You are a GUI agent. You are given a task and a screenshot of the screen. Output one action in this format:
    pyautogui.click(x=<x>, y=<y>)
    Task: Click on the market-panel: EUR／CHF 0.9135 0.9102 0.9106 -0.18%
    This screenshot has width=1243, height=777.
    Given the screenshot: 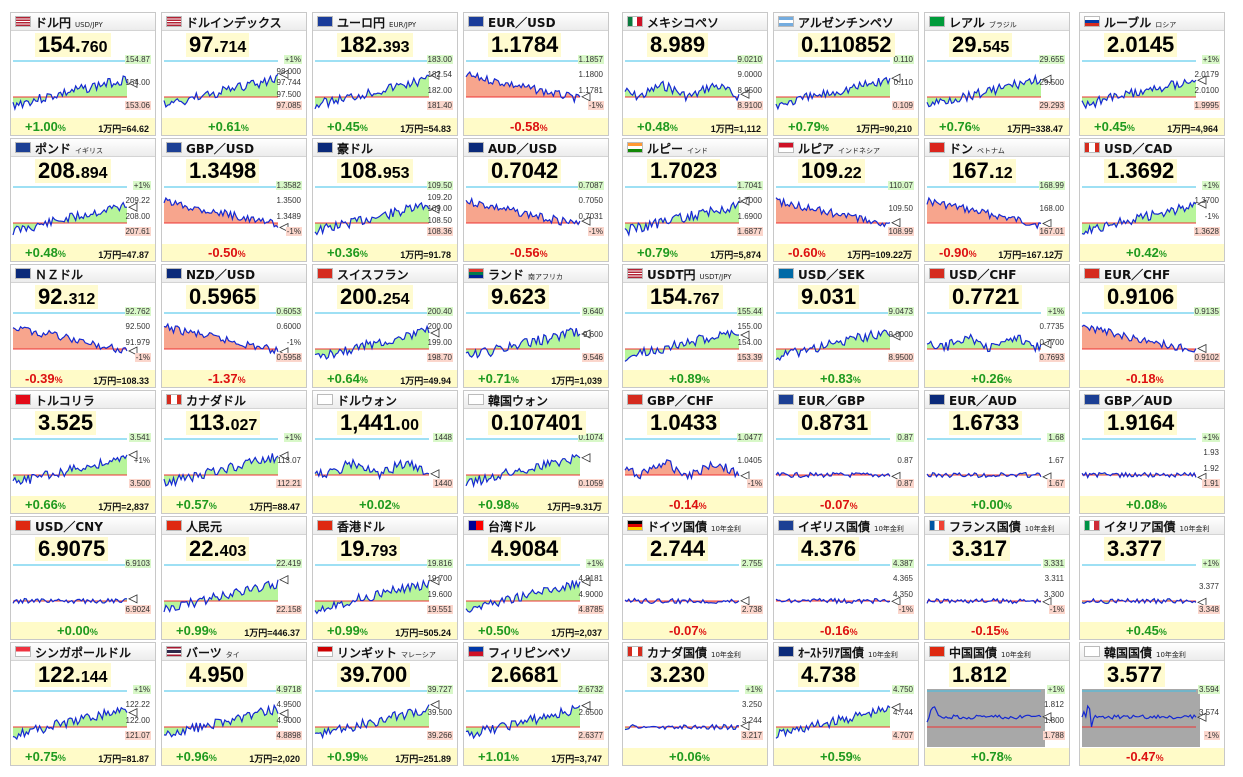 What is the action you would take?
    pyautogui.click(x=1152, y=326)
    